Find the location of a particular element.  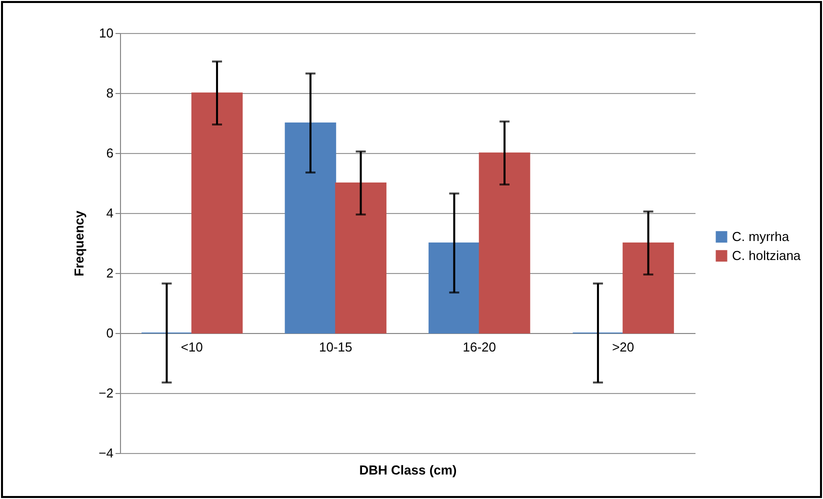

y-tick-label: 10 is located at coordinates (106, 33).